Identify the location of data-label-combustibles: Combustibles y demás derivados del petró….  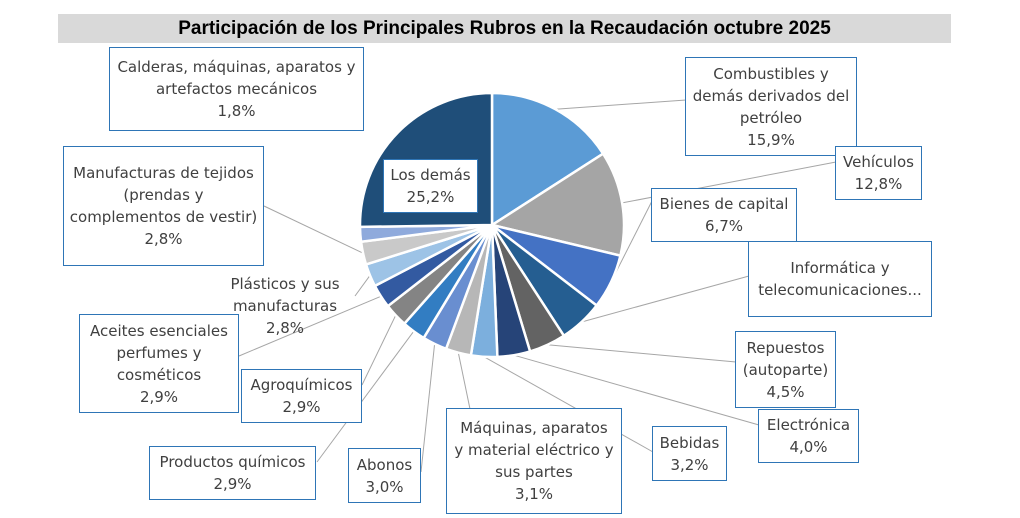
(771, 106).